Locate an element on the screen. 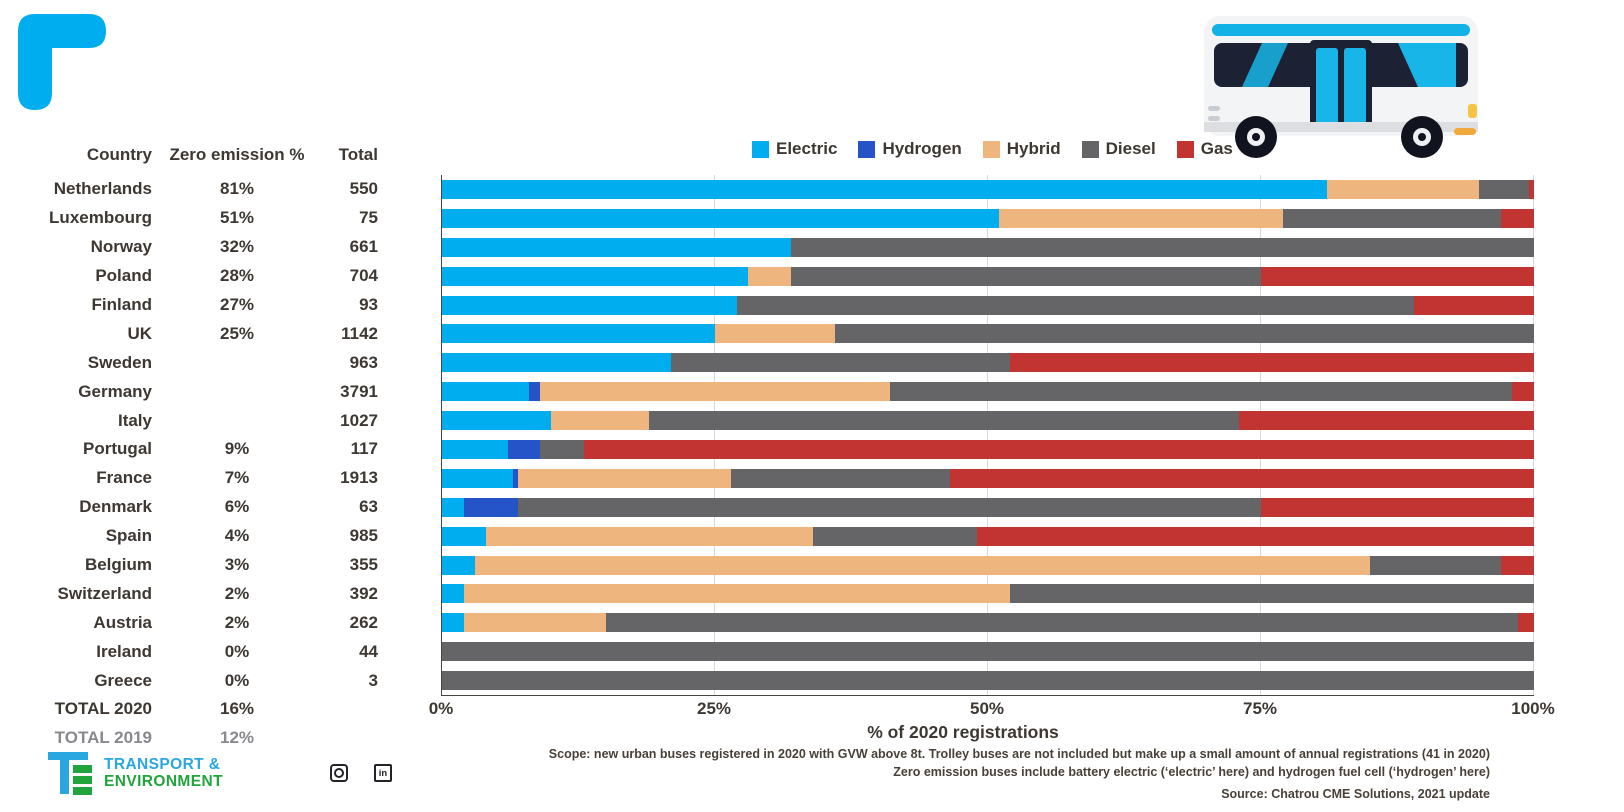  legend-label: Electric is located at coordinates (807, 148).